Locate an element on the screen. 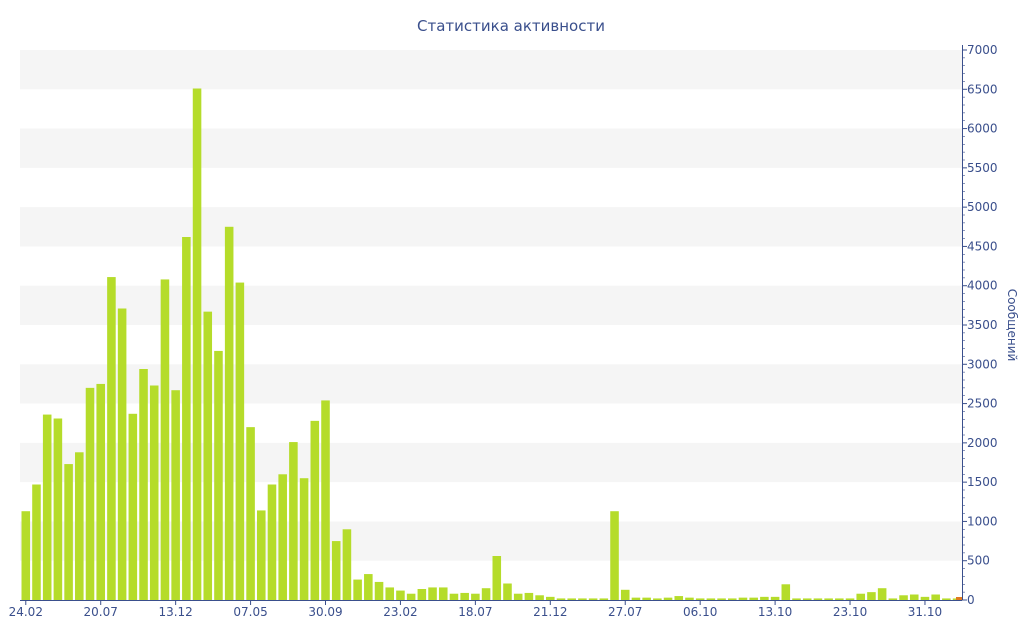 Image resolution: width=1024 pixels, height=640 pixels. y-tick-label: 4500 is located at coordinates (982, 246).